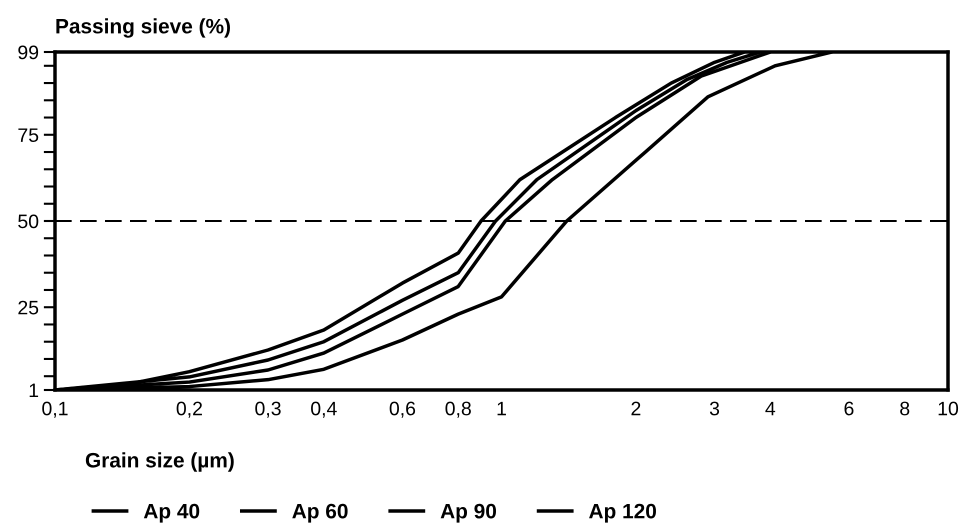 This screenshot has height=527, width=969. What do you see at coordinates (189, 410) in the screenshot?
I see `x-tick-label: 0,2` at bounding box center [189, 410].